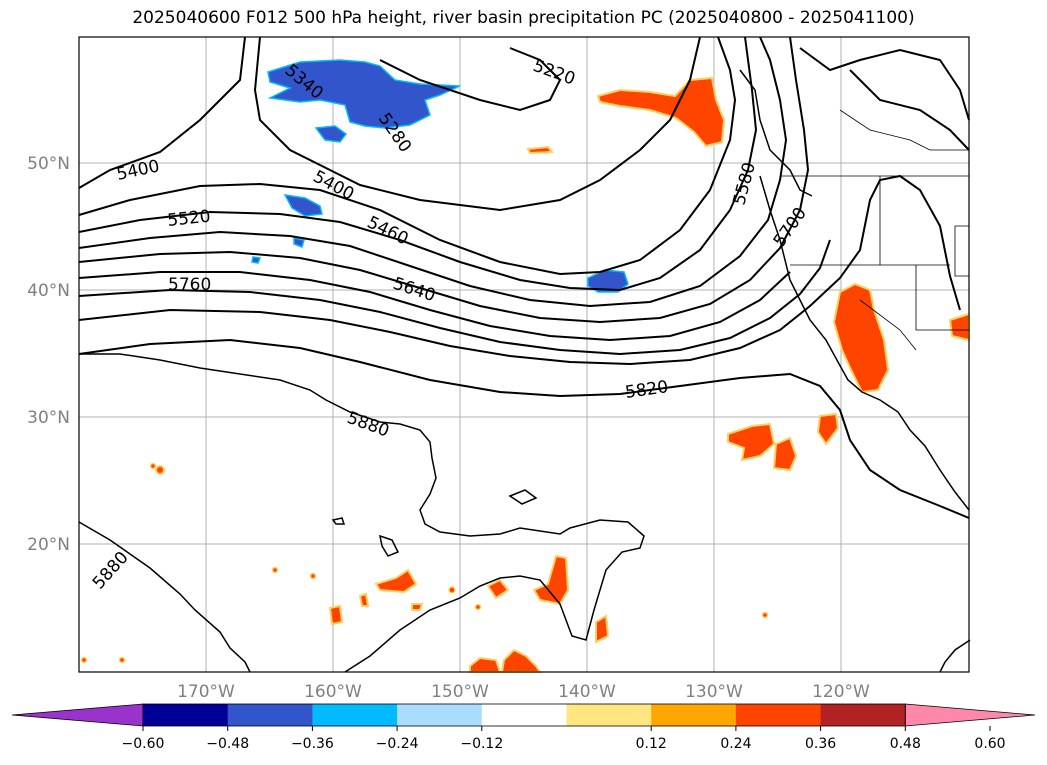 The width and height of the screenshot is (1047, 765). Describe the element at coordinates (48, 291) in the screenshot. I see `lat-label-40n: 40°N` at that location.